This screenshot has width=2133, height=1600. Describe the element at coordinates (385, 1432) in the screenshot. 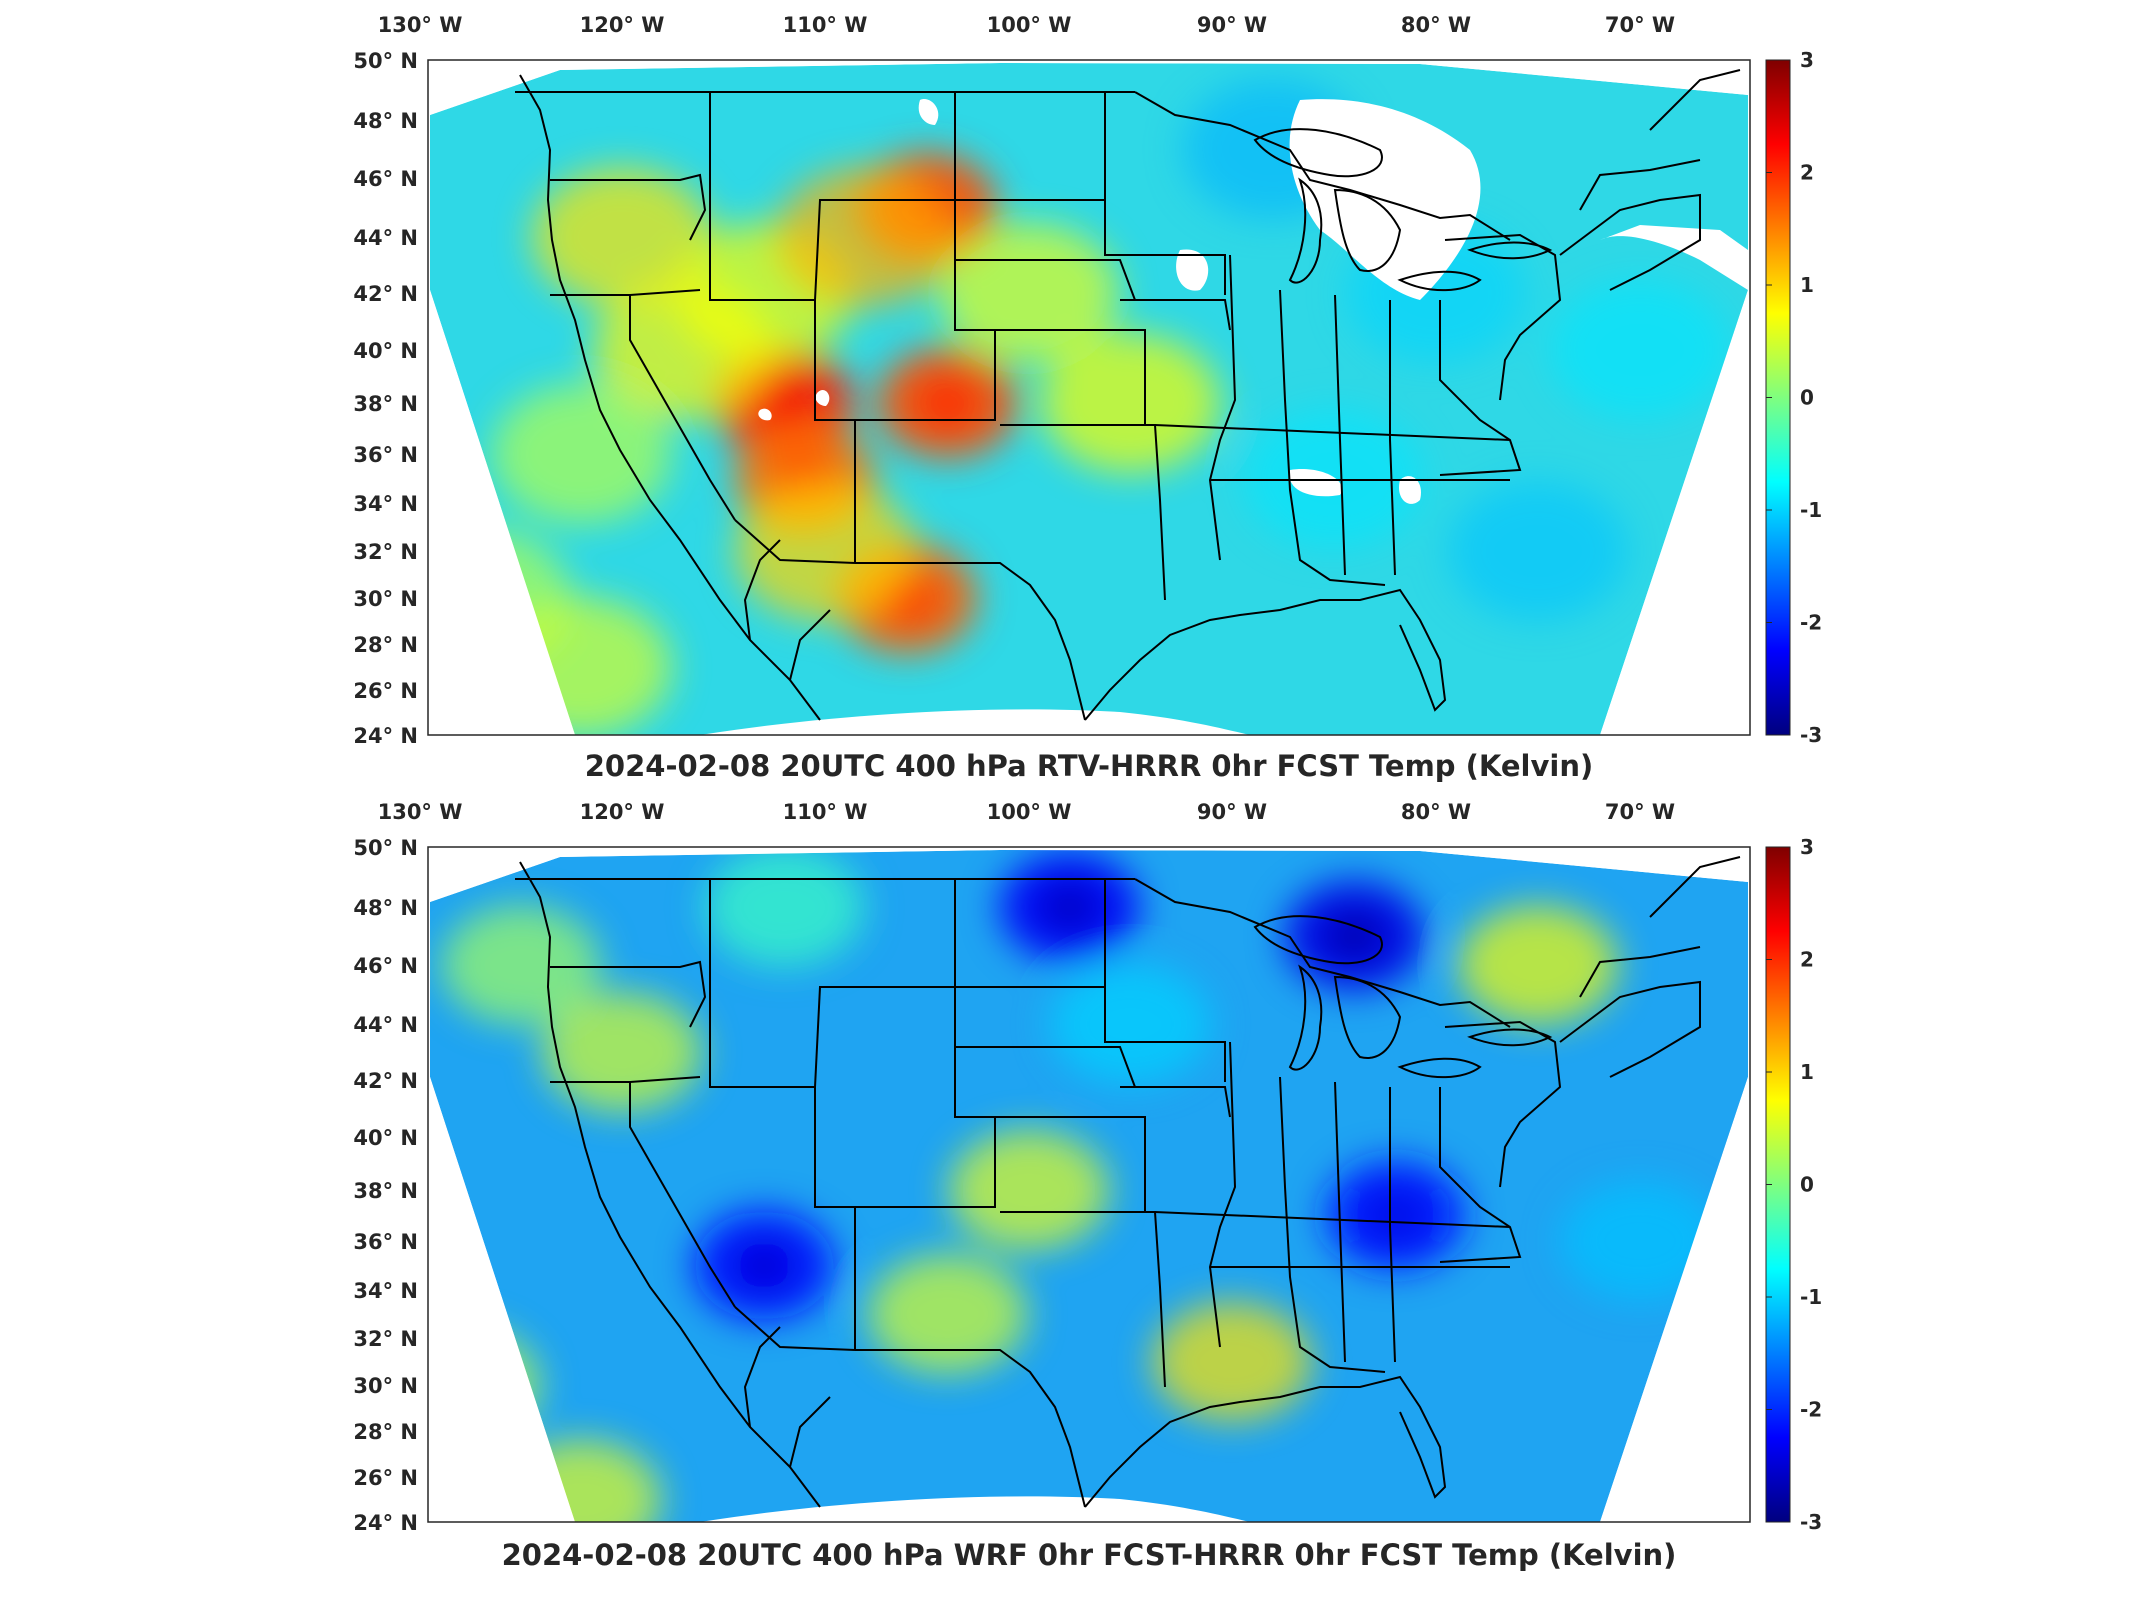

I see `lat-tick-label: 28° N` at that location.